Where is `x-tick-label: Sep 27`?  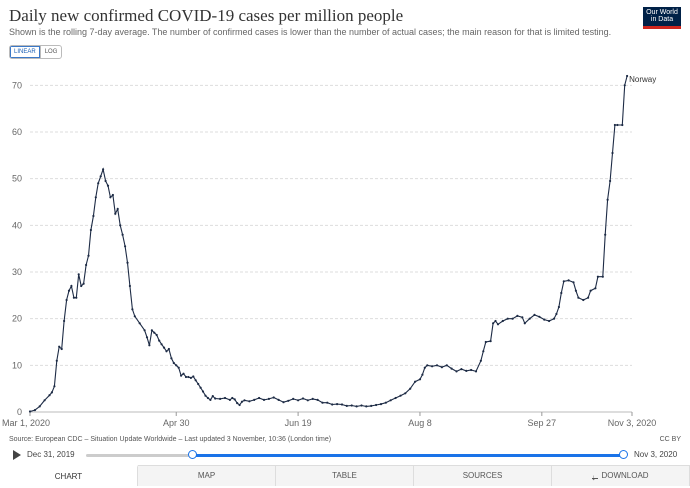
x-tick-label: Sep 27 is located at coordinates (542, 423).